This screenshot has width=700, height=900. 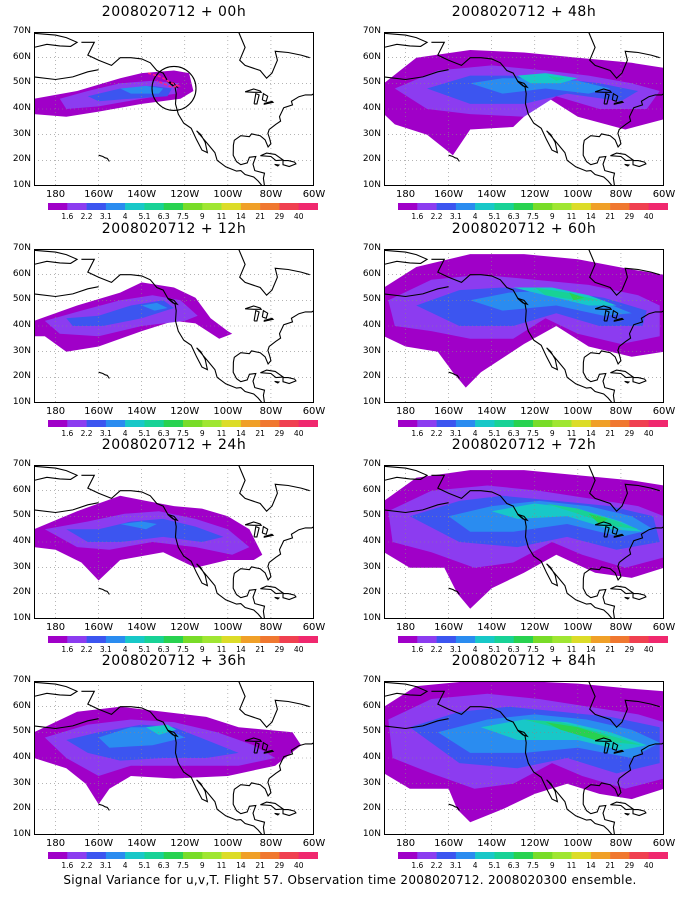 What do you see at coordinates (99, 843) in the screenshot?
I see `longitude-label: 160W` at bounding box center [99, 843].